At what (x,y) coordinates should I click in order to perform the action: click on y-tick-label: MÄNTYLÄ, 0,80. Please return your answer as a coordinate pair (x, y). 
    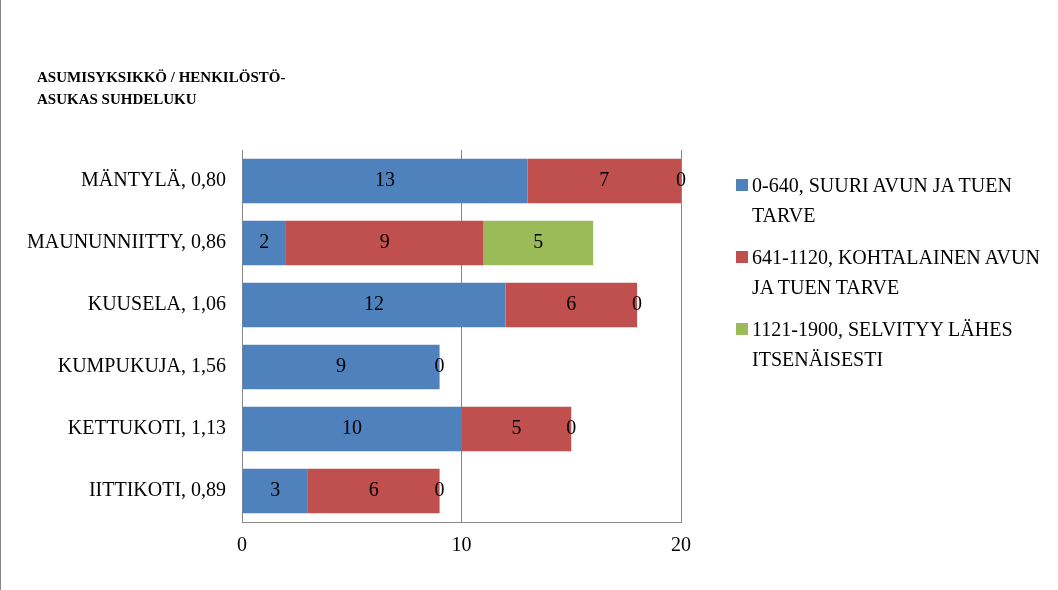
    Looking at the image, I should click on (154, 179).